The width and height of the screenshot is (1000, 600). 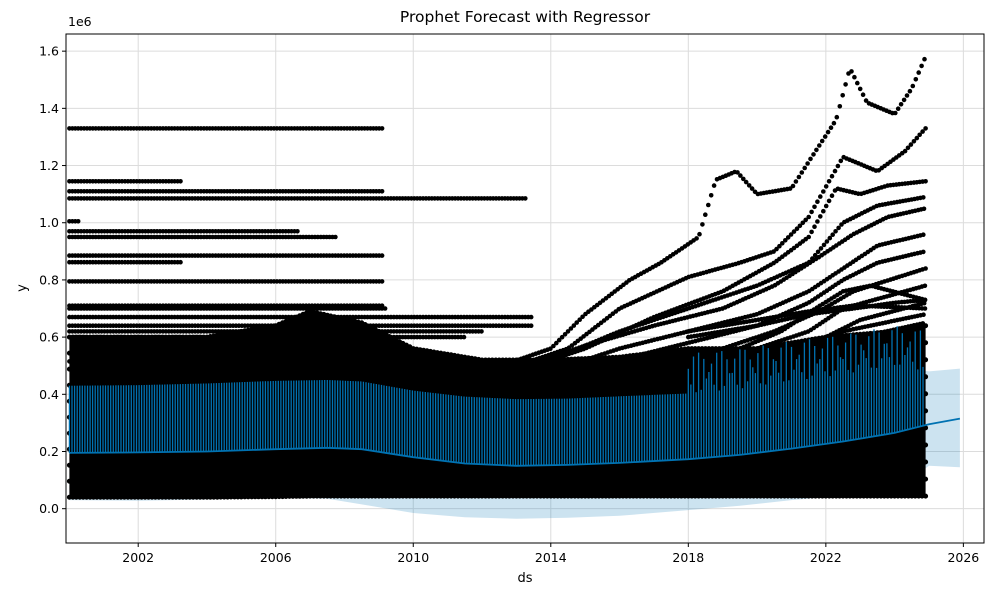 I want to click on y-tick-label: 0.6, so click(x=49, y=337).